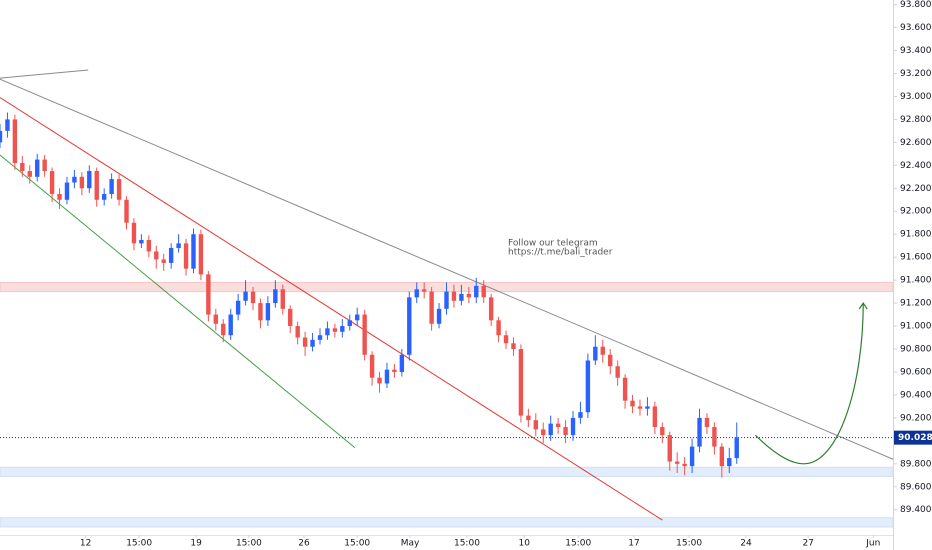  What do you see at coordinates (916, 97) in the screenshot?
I see `y-tick-label: 93.000` at bounding box center [916, 97].